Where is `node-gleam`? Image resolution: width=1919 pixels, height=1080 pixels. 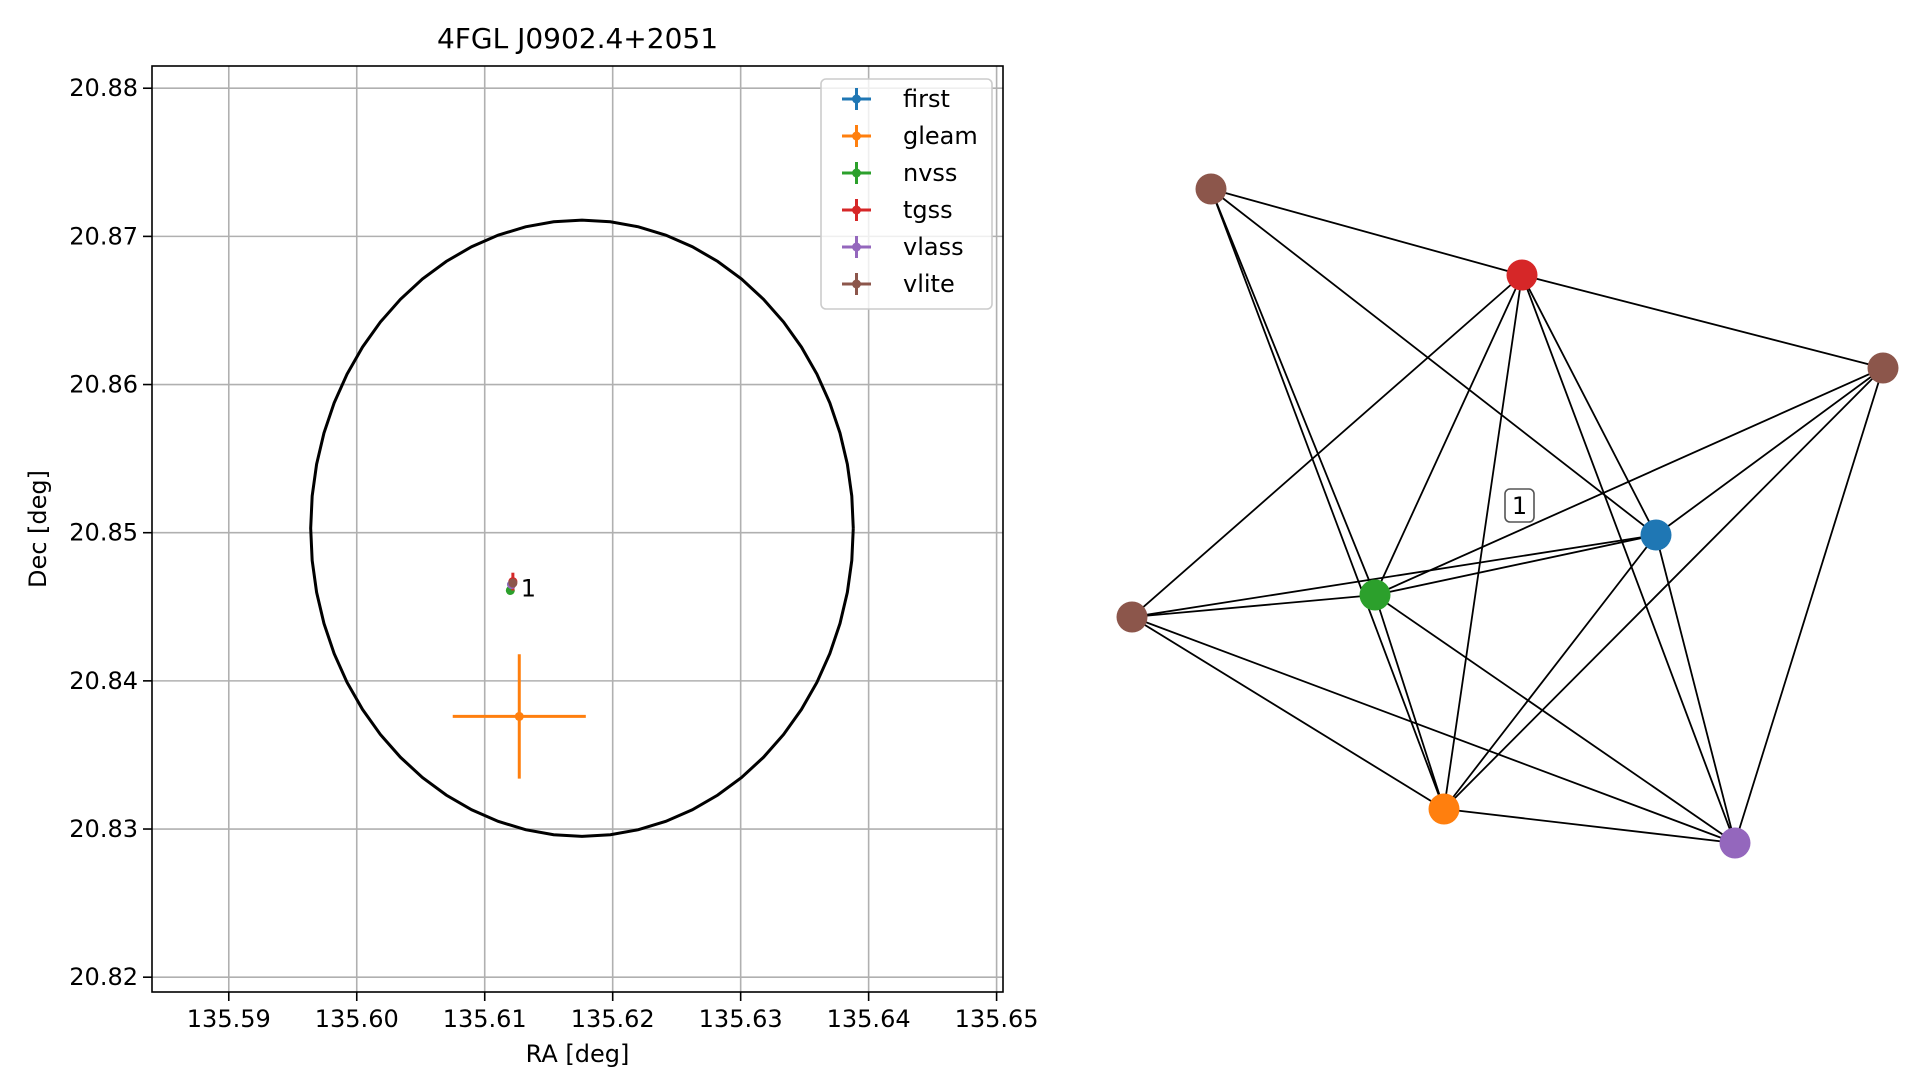
node-gleam is located at coordinates (1444, 809).